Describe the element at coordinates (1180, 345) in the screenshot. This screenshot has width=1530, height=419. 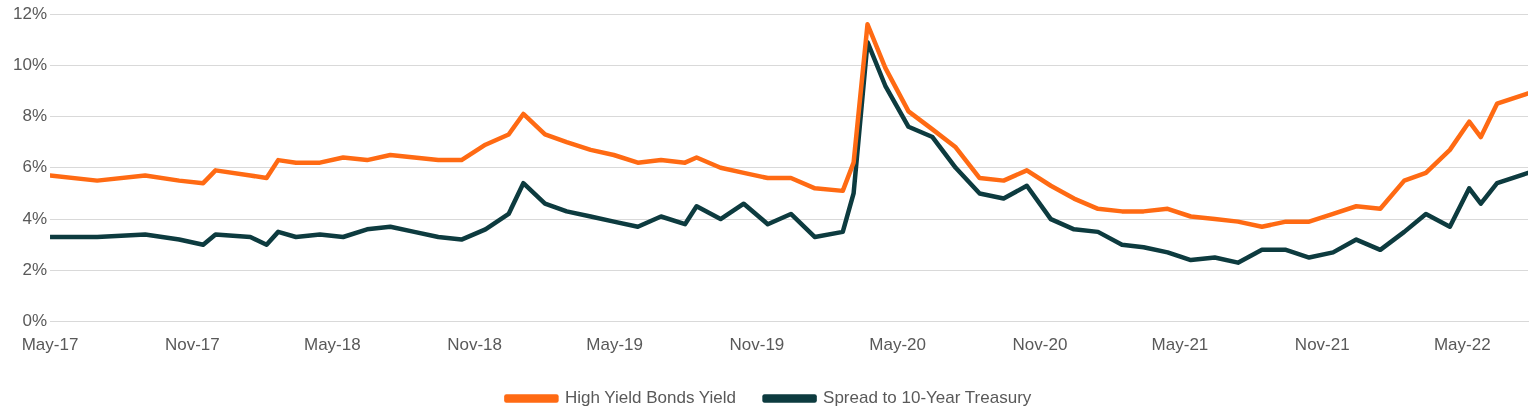
I see `x-tick-label: May-21` at that location.